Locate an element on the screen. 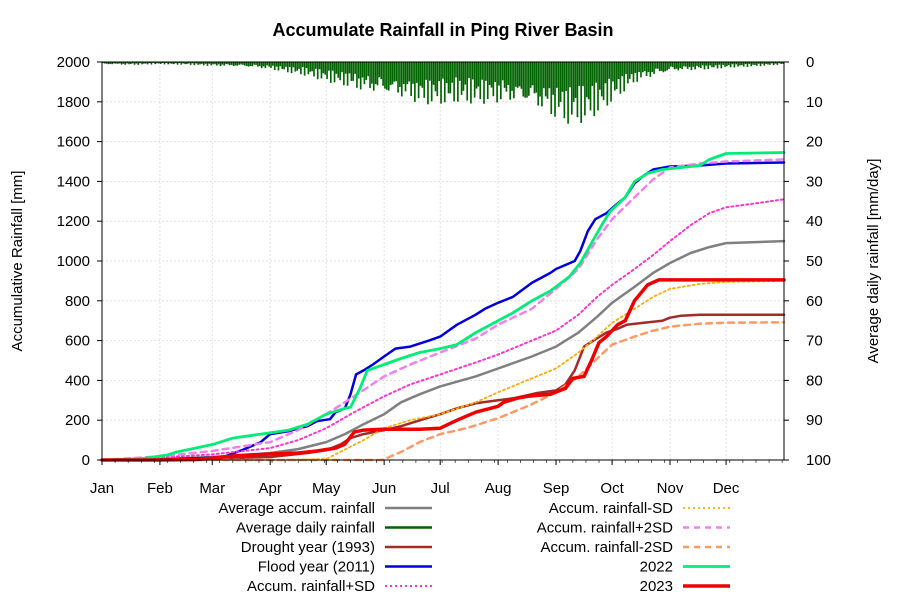 This screenshot has width=900, height=600. legend-label: Flood year (2011) is located at coordinates (316, 567).